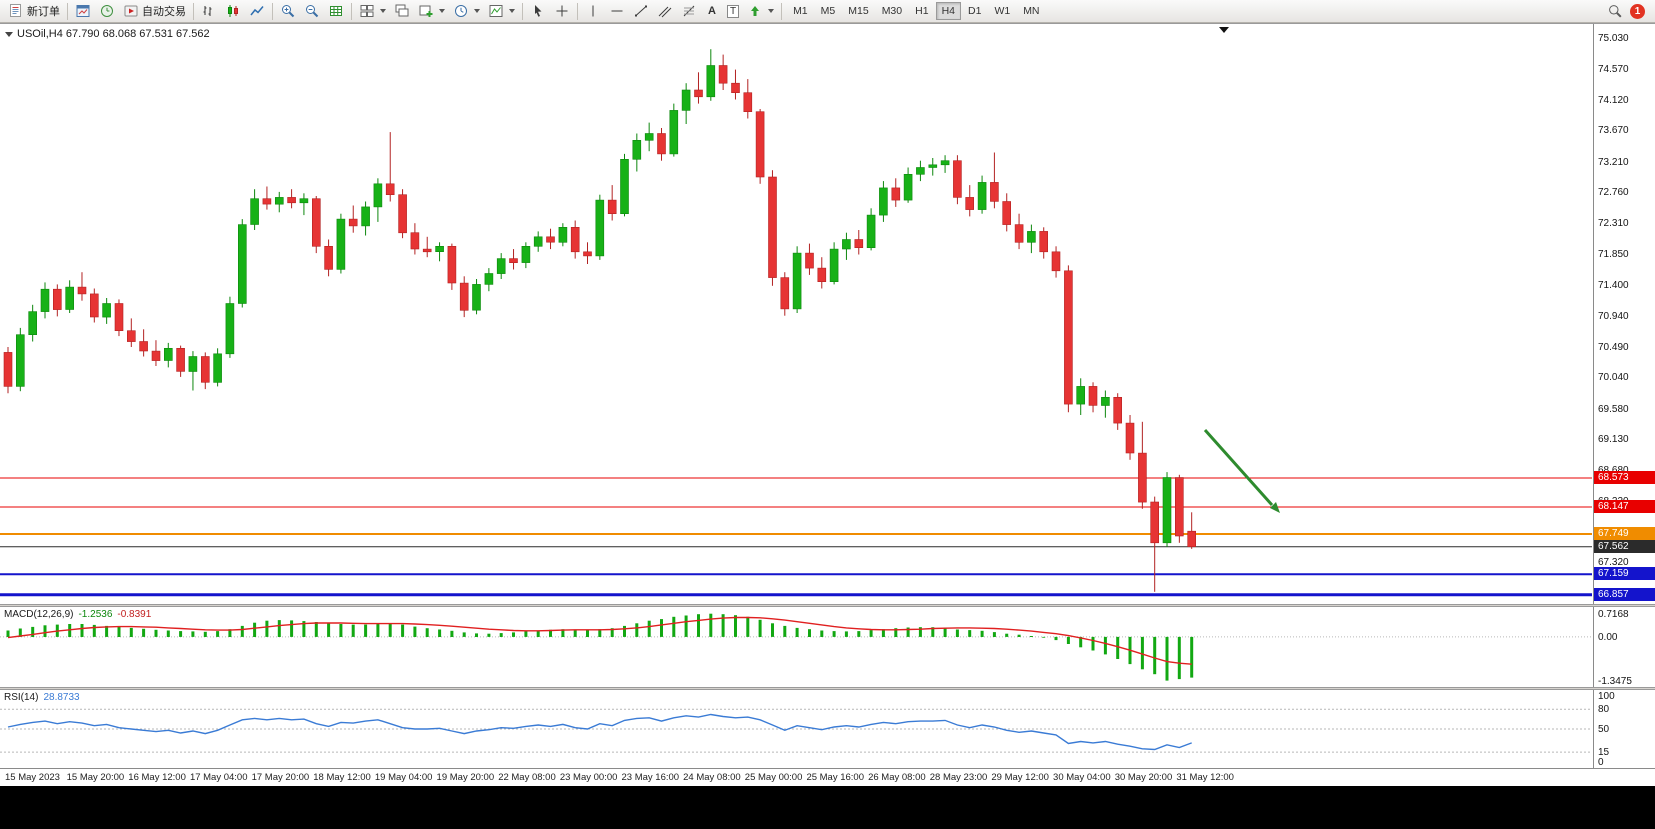  Describe the element at coordinates (1615, 681) in the screenshot. I see `macd-axis-label: -1.3475` at that location.